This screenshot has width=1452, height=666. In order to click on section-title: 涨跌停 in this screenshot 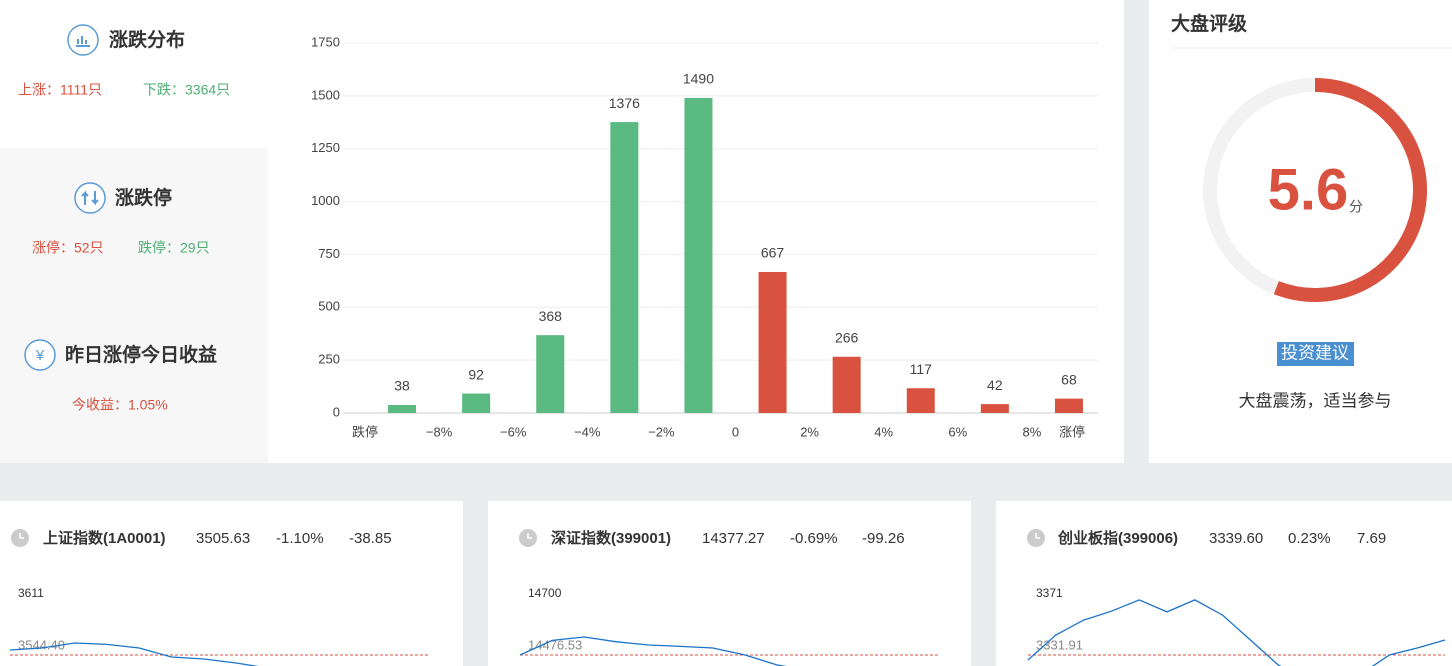, I will do `click(143, 197)`.